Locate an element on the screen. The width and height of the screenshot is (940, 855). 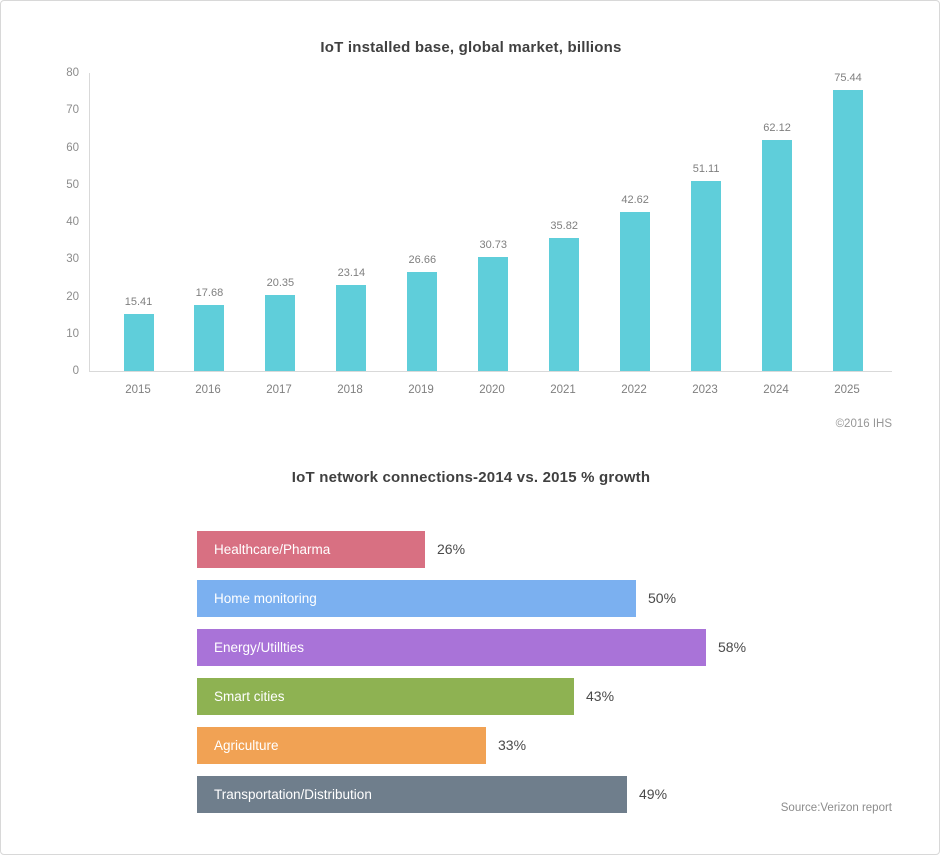
y-tick-label: 80 is located at coordinates (72, 73).